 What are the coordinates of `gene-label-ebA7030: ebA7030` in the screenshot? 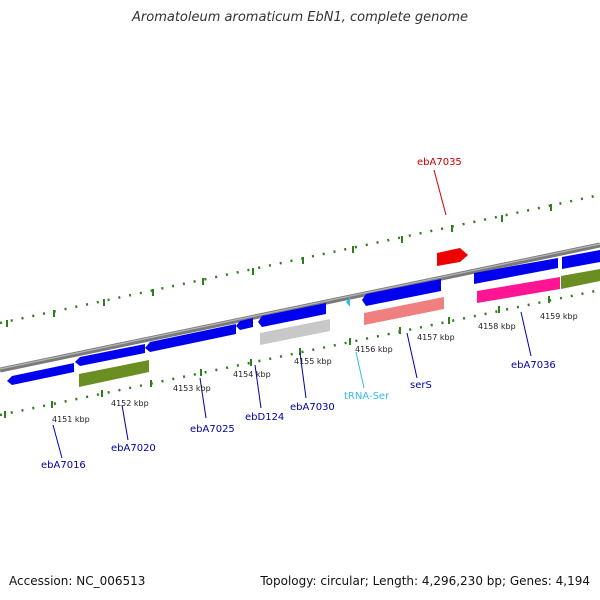 It's located at (312, 407).